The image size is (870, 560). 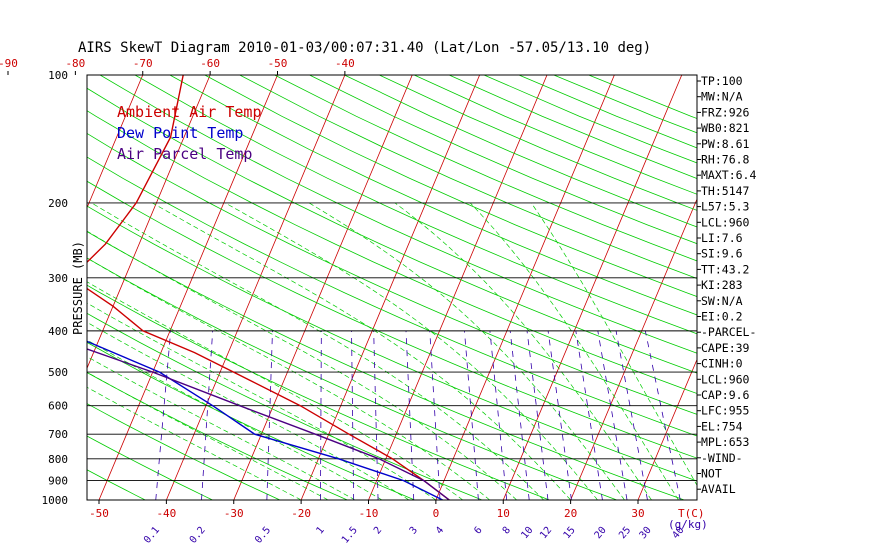 I want to click on stability-index-label: EI:0.2, so click(x=722, y=317).